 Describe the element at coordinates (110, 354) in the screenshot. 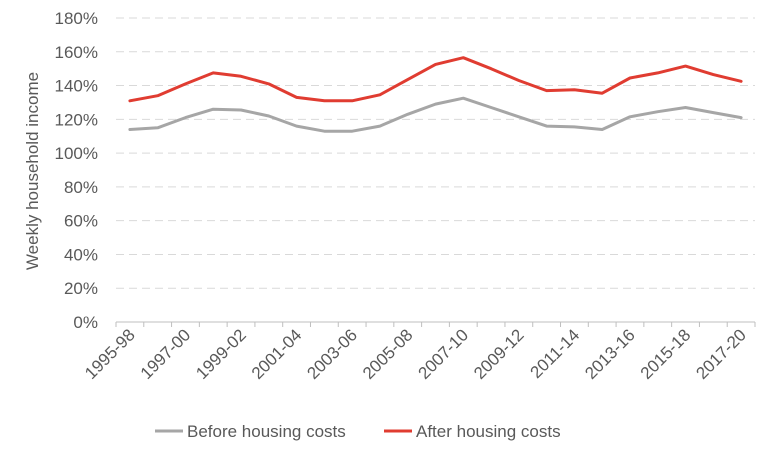

I see `x-tick-label: 1995-98` at that location.